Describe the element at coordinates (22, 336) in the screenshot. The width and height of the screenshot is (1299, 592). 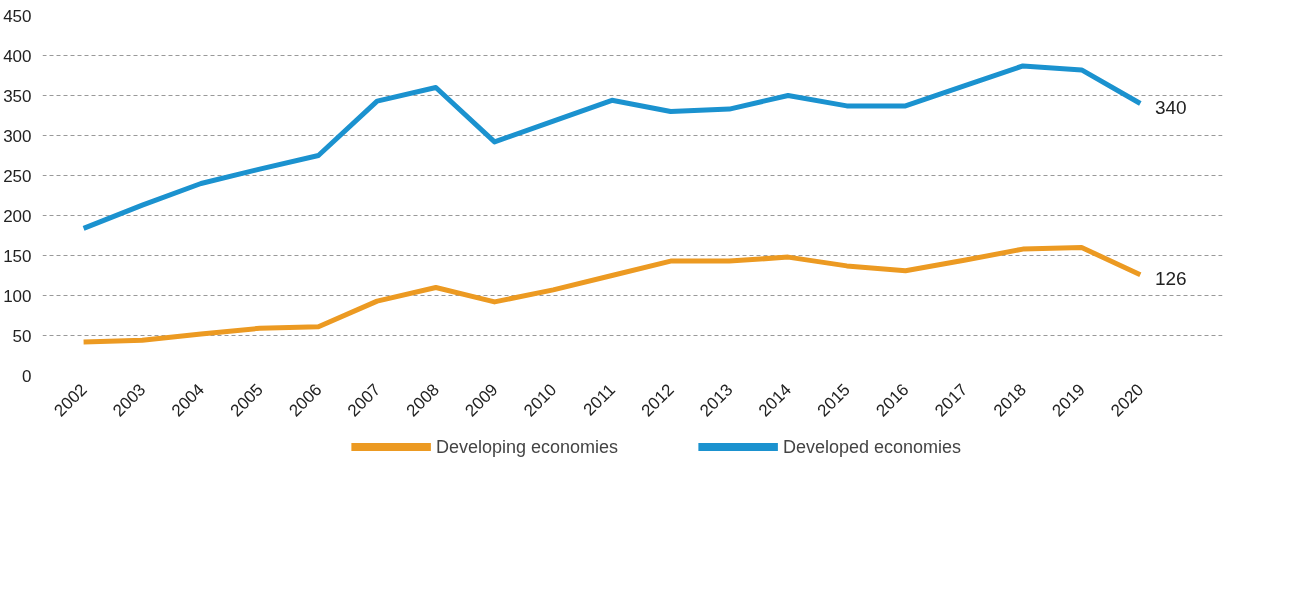
I see `y-tick-label: 50` at that location.